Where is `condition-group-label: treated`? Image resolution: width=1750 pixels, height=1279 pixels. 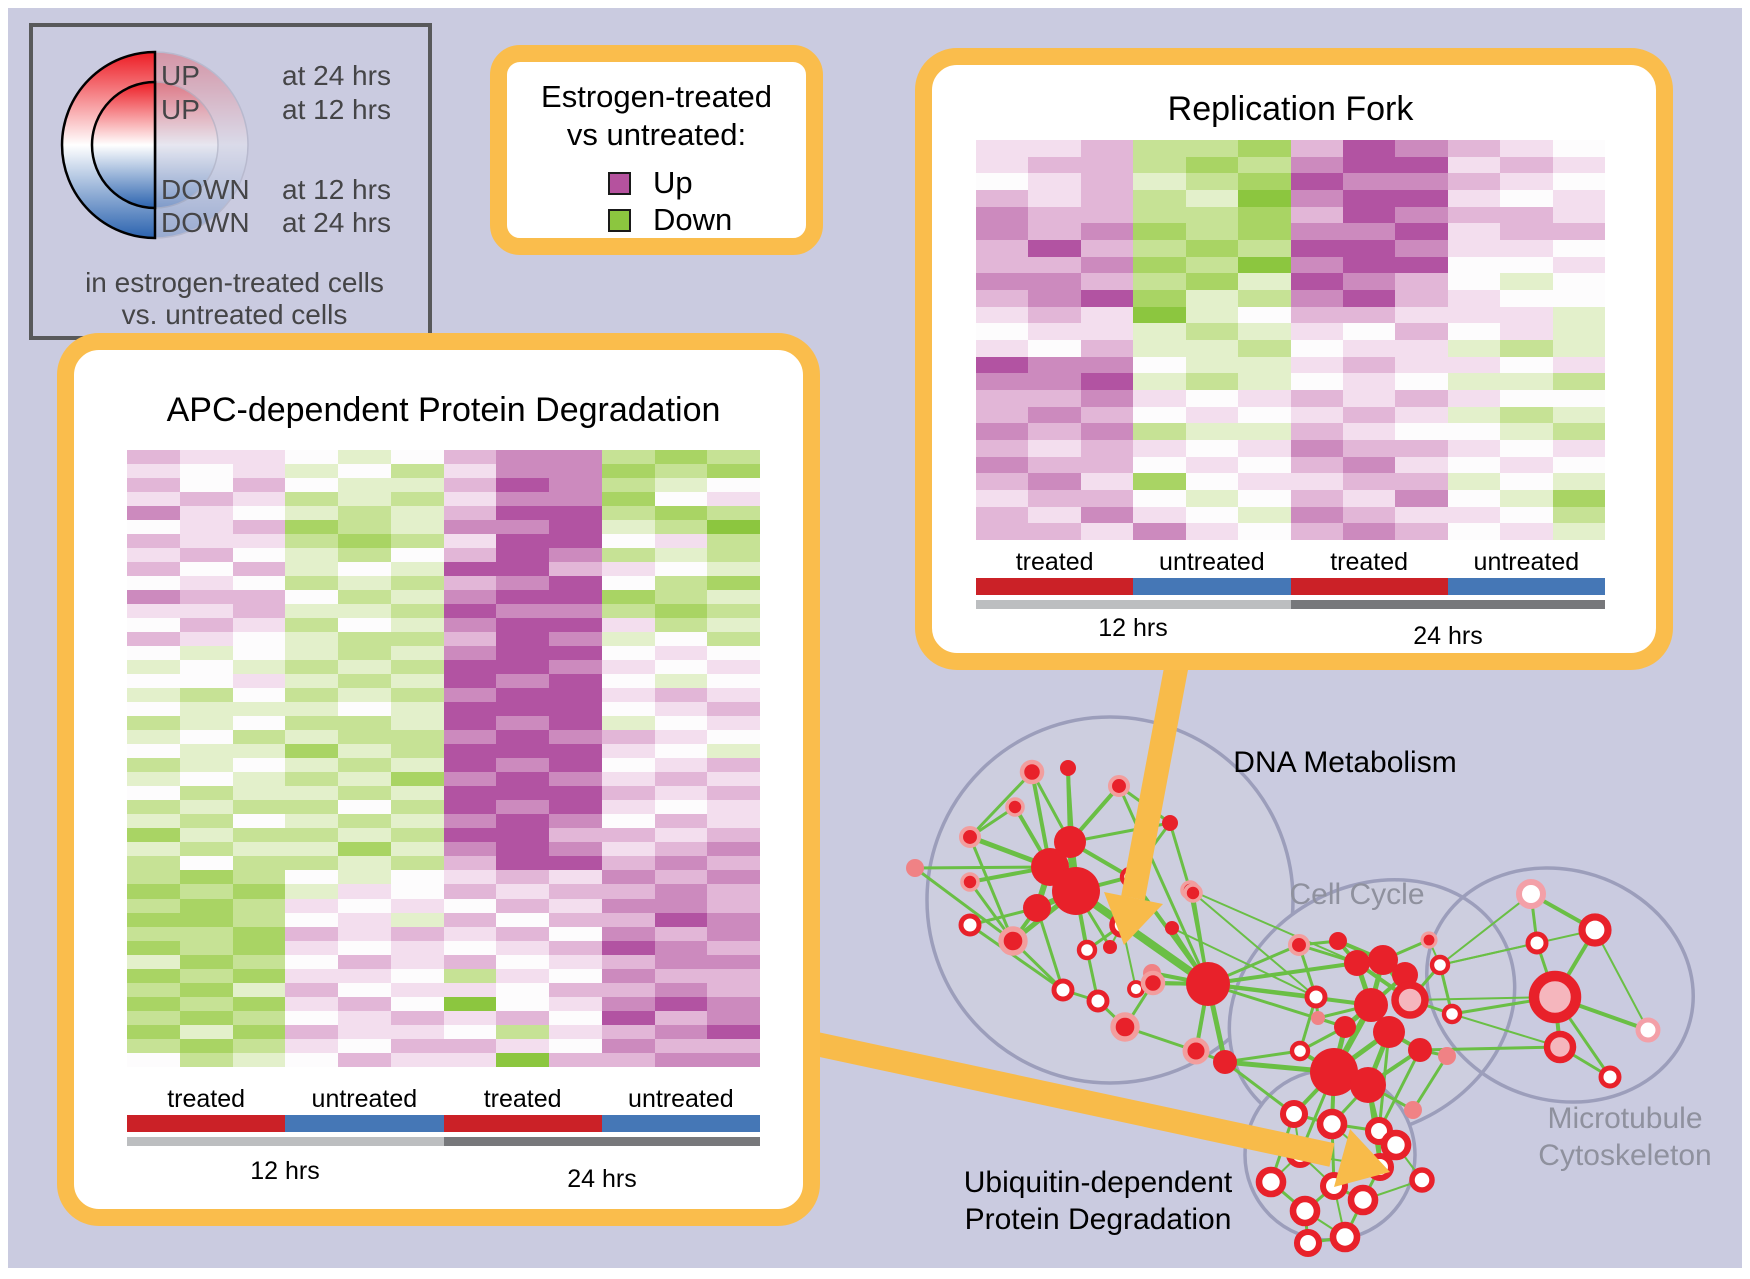 condition-group-label: treated is located at coordinates (1369, 562).